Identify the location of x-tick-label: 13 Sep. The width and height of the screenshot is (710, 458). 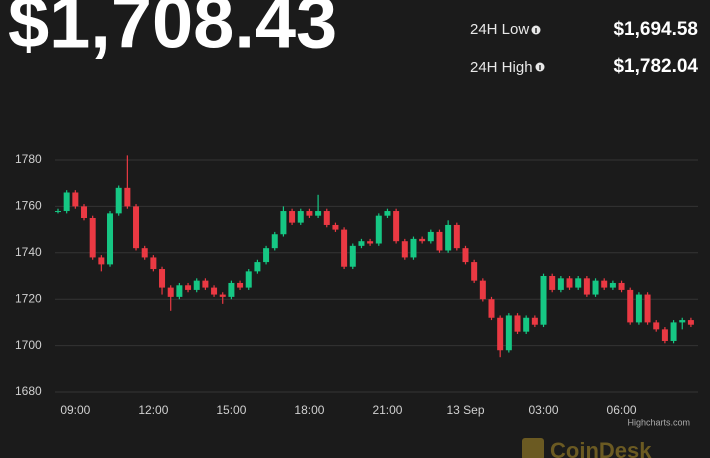
(465, 410).